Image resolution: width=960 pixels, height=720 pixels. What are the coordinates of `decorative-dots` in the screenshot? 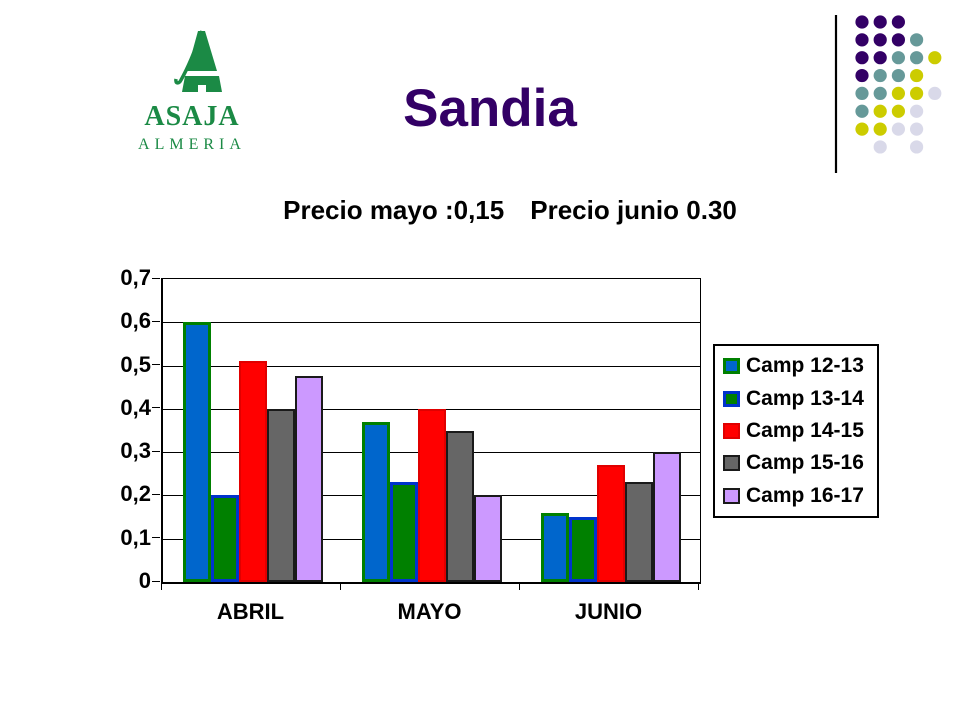 It's located at (888, 94).